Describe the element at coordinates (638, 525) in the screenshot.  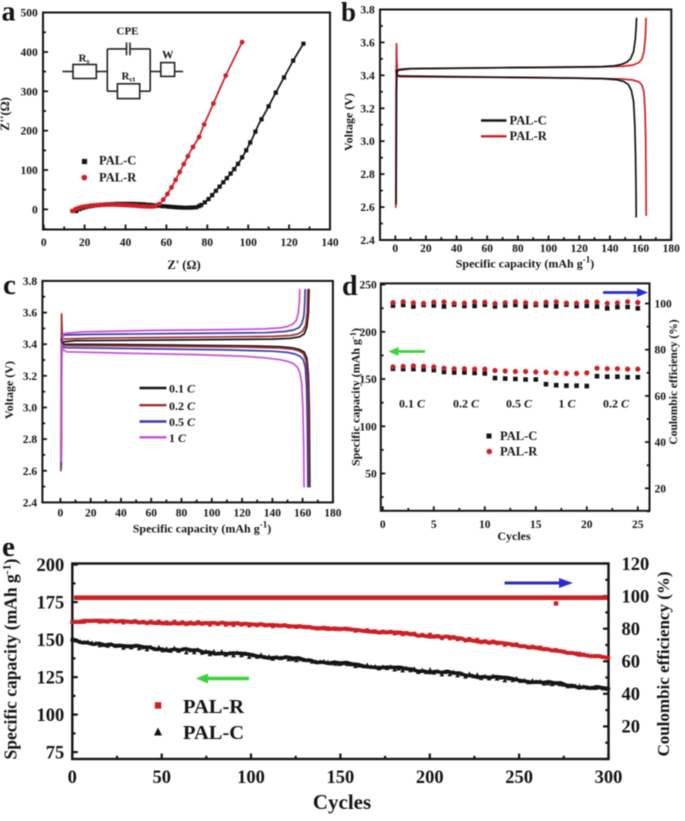
I see `svg-text: 25` at that location.